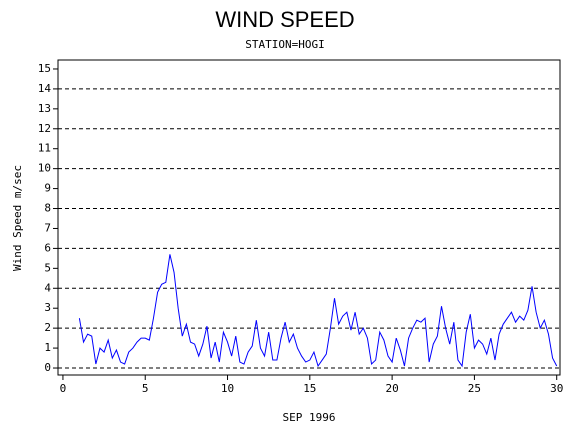 The height and width of the screenshot is (430, 570). Describe the element at coordinates (309, 388) in the screenshot. I see `x-tick-label: 15` at that location.